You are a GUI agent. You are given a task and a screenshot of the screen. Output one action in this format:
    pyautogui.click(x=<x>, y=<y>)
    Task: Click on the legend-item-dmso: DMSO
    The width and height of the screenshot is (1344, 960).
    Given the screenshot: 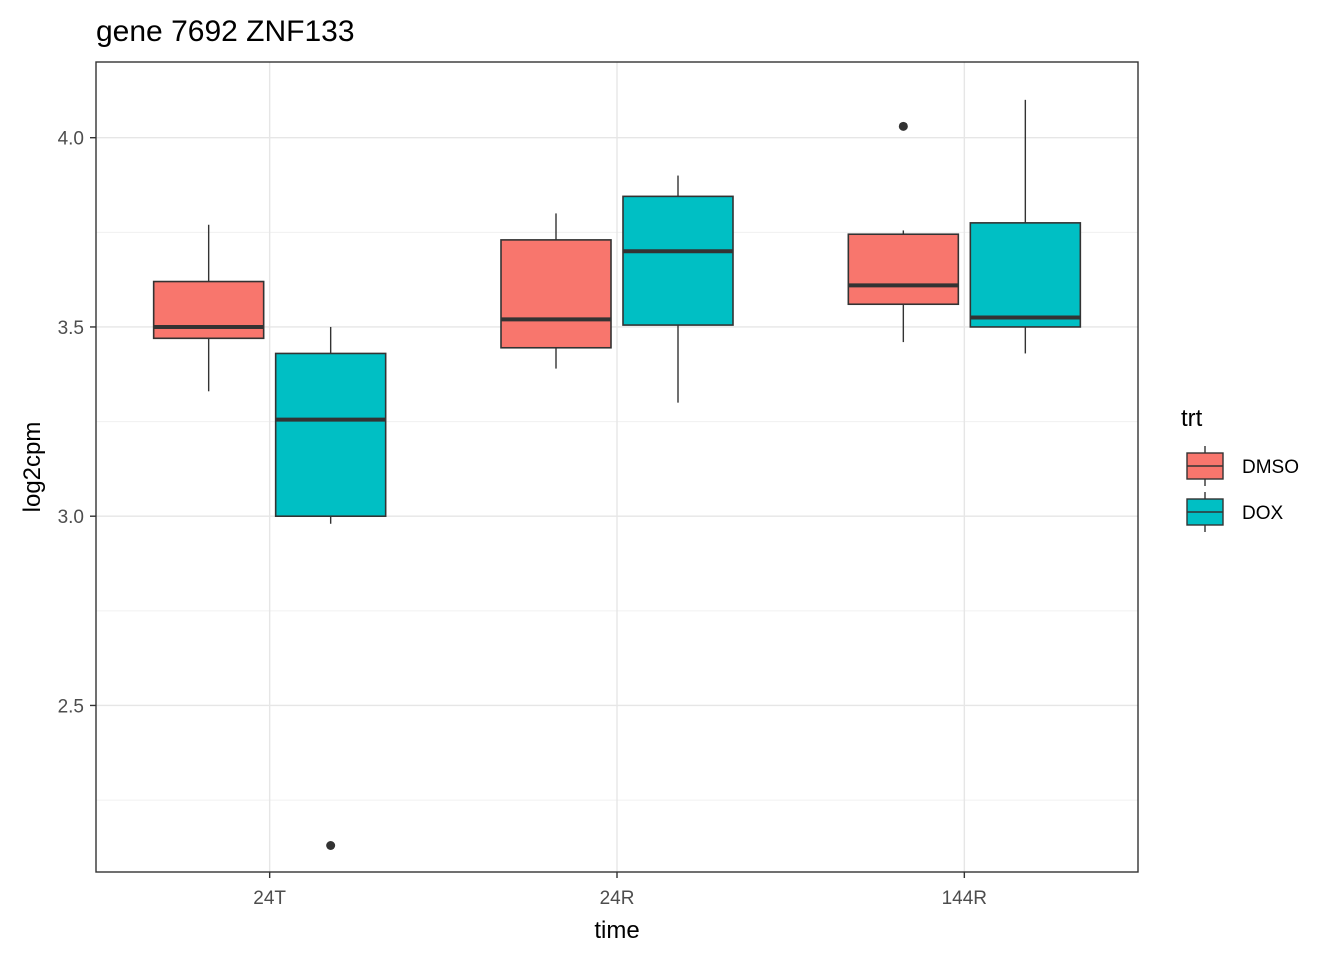 What is the action you would take?
    pyautogui.click(x=1243, y=466)
    